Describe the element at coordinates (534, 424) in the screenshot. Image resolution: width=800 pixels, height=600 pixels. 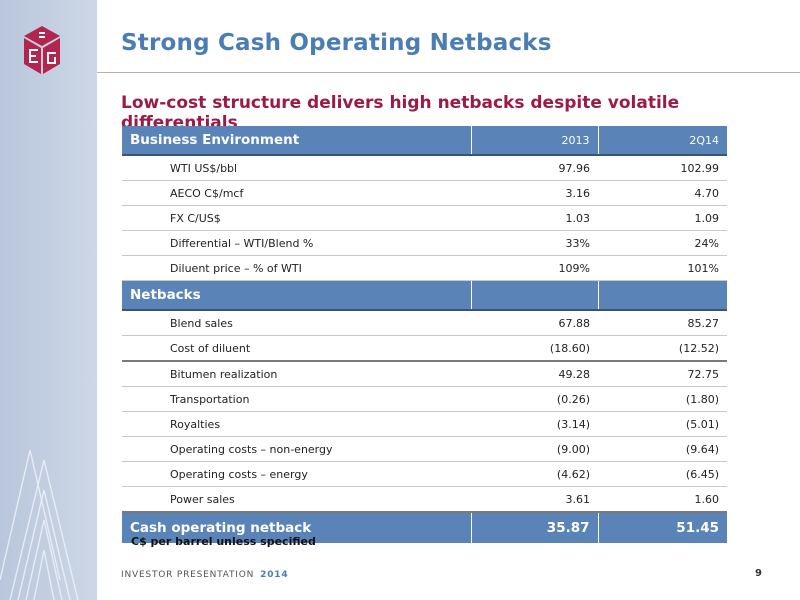
I see `cell-2013: (3.14)` at that location.